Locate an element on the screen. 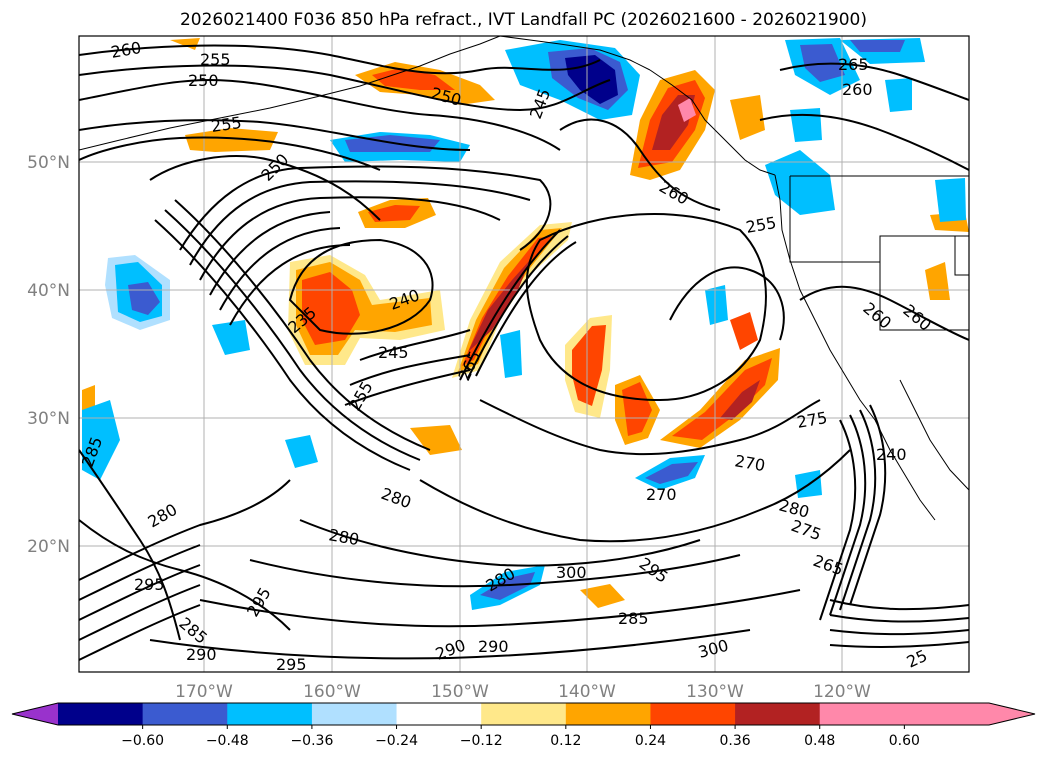 The width and height of the screenshot is (1047, 765). lat-label-30n: 30°N is located at coordinates (48, 419).